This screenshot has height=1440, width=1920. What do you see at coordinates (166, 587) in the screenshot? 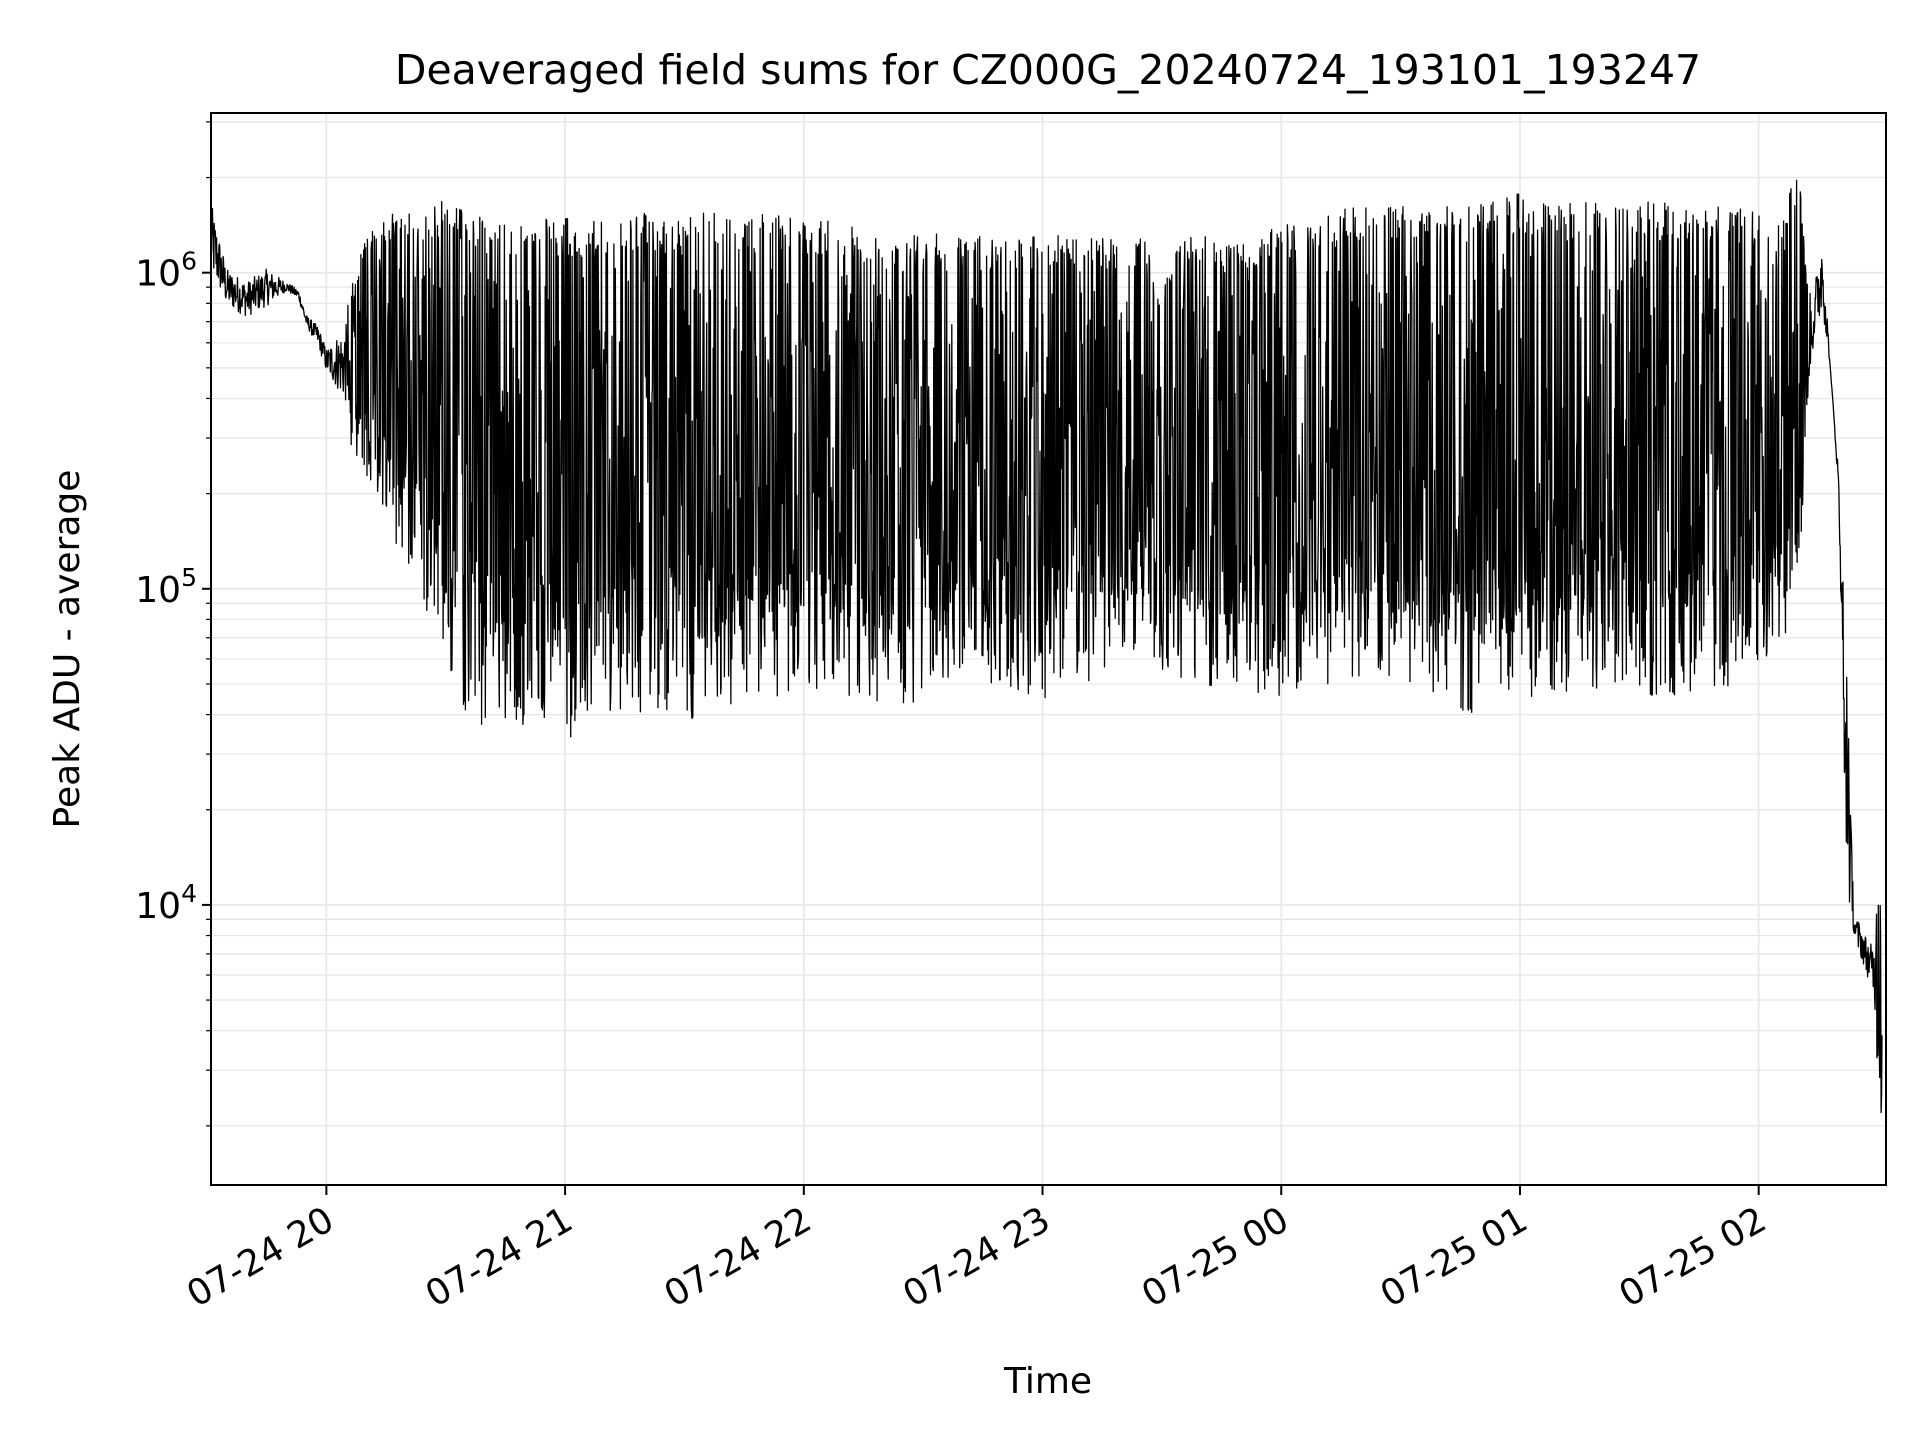
I see `y-tick-label: 10⁵` at bounding box center [166, 587].